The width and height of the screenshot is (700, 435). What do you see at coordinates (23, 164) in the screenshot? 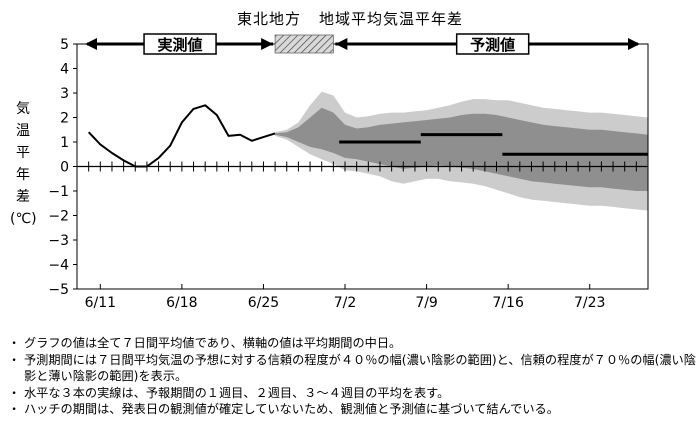
I see `y-axis-label: 気 温 平 年 差 (℃)` at bounding box center [23, 164].